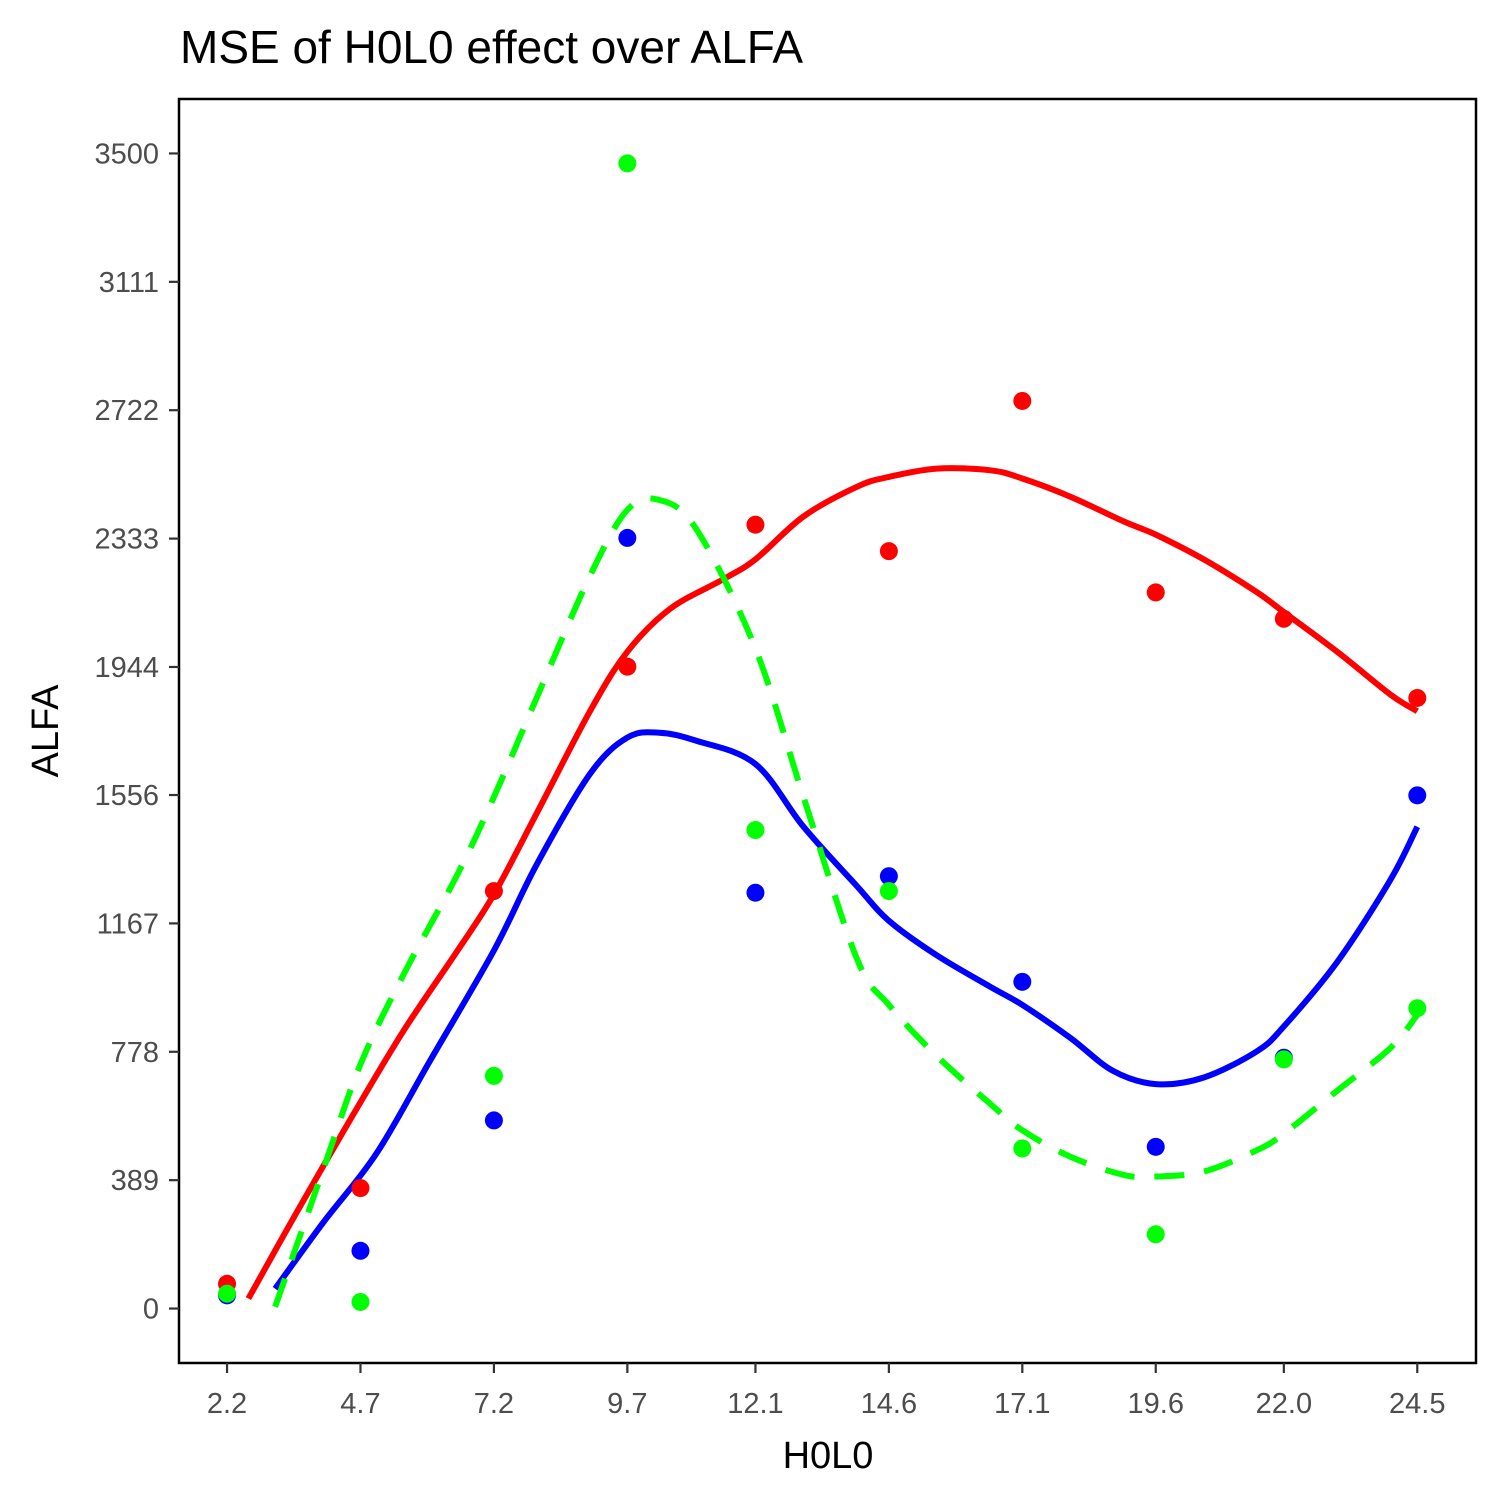 This screenshot has width=1500, height=1500. What do you see at coordinates (1022, 1404) in the screenshot?
I see `x-tick-label: 17.1` at bounding box center [1022, 1404].